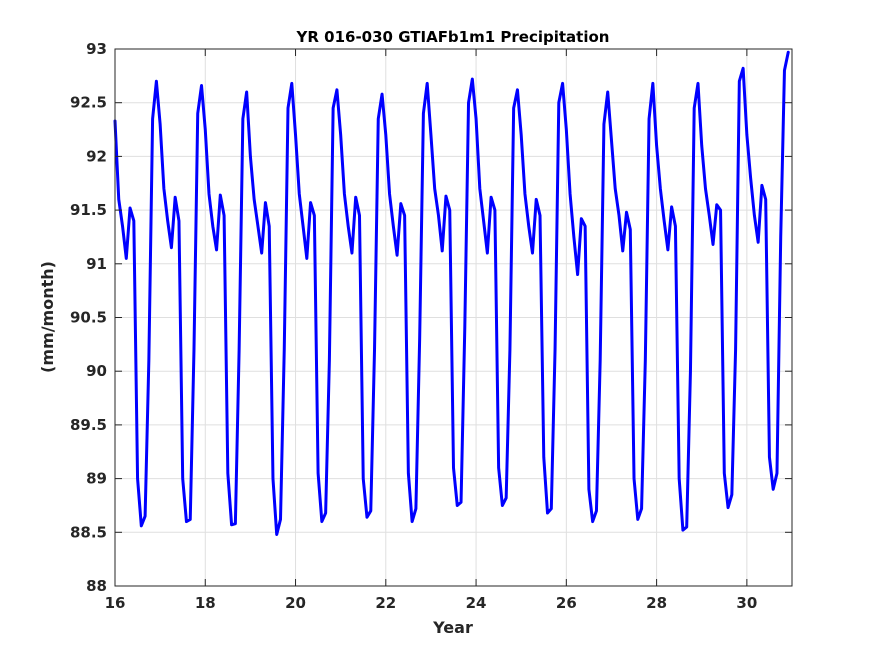 This screenshot has width=875, height=656. Describe the element at coordinates (656, 603) in the screenshot. I see `x-tick-label: 28` at that location.